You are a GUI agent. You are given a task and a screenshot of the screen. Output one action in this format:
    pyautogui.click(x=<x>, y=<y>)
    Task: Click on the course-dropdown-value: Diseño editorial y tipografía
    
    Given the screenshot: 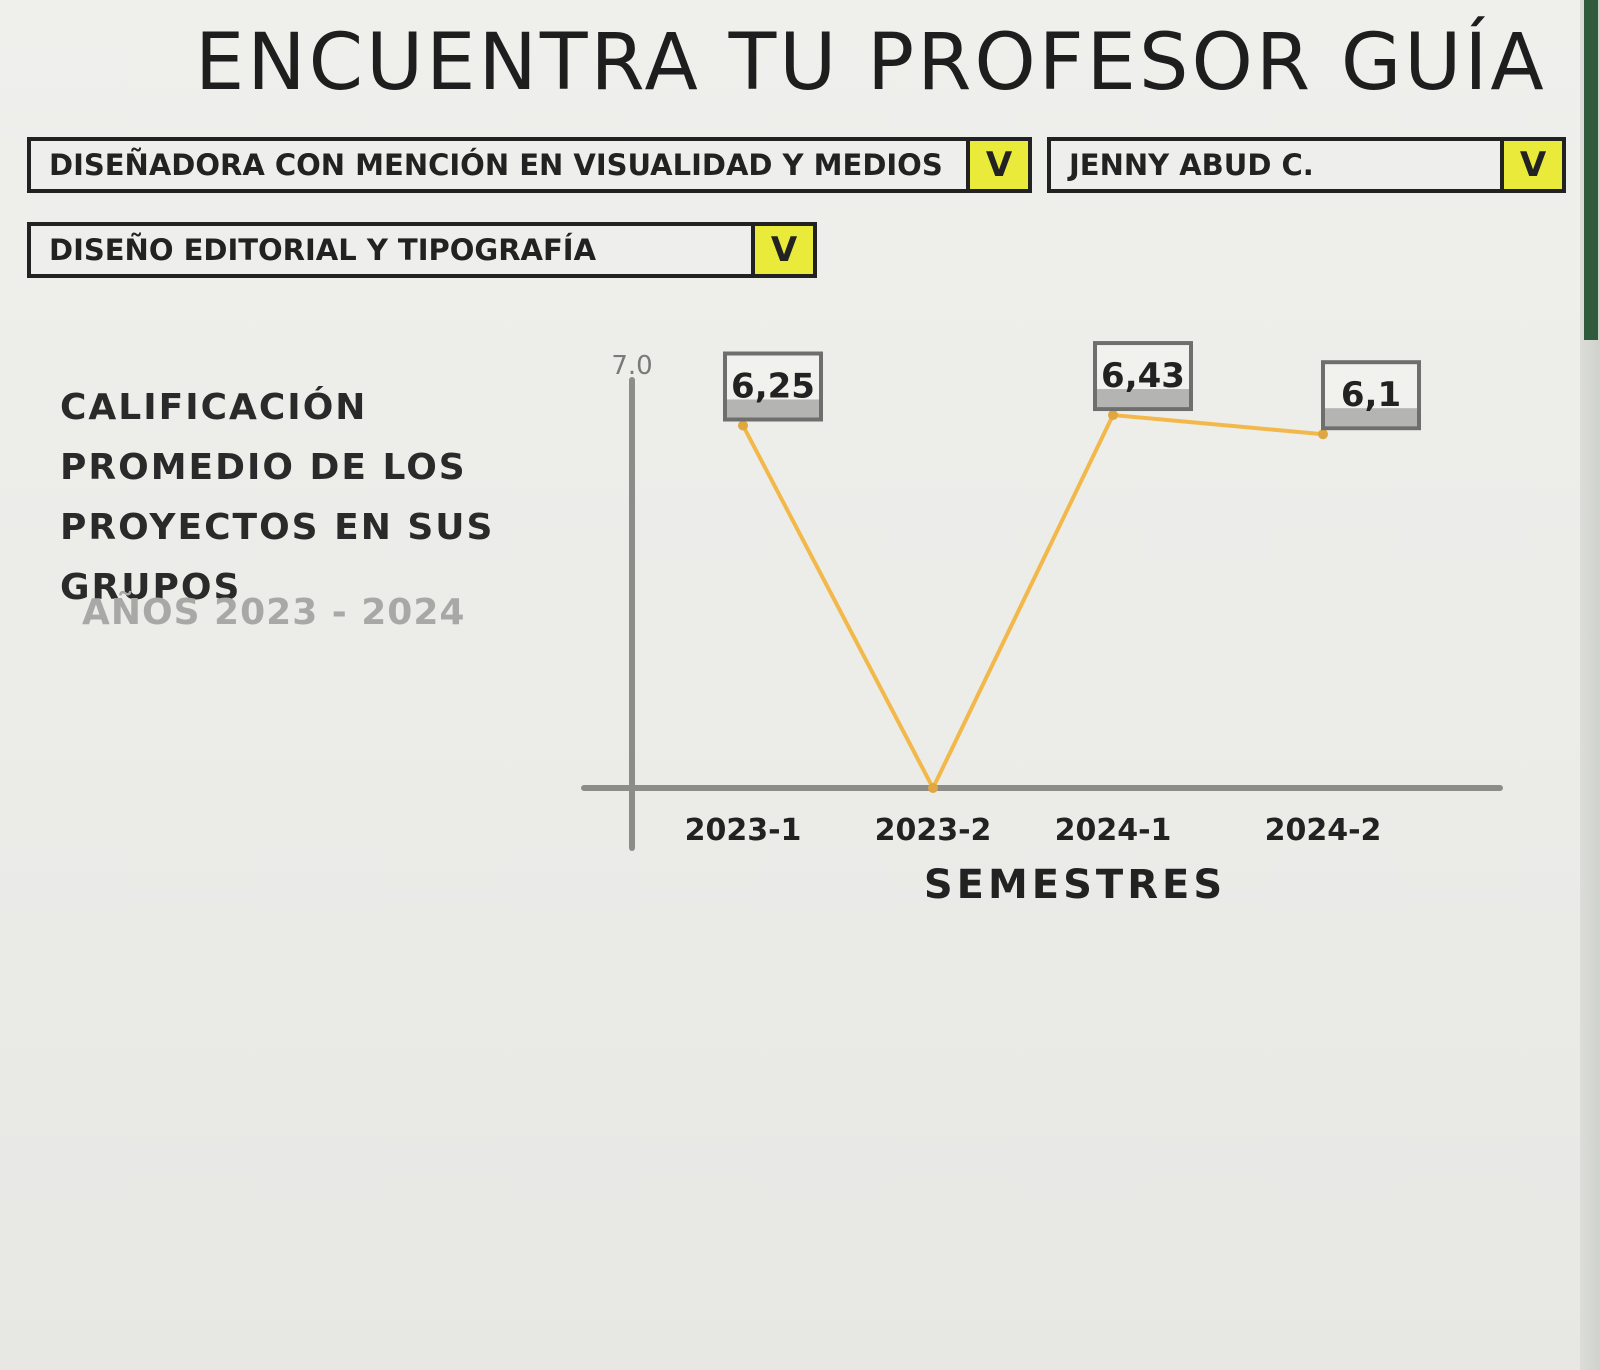 What is the action you would take?
    pyautogui.click(x=323, y=250)
    